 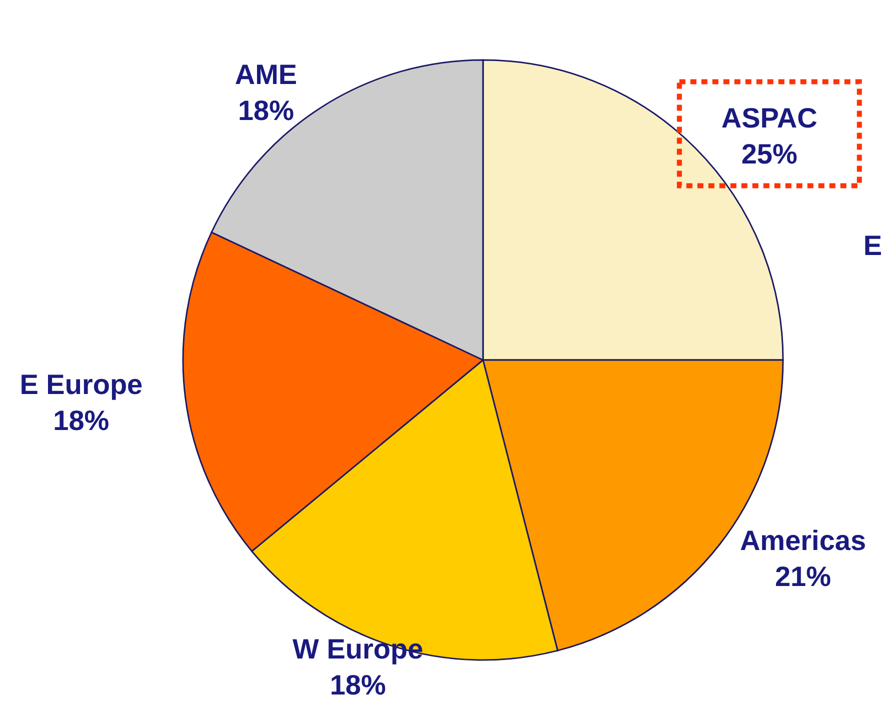 I want to click on slice-label: W Europe, so click(x=358, y=648).